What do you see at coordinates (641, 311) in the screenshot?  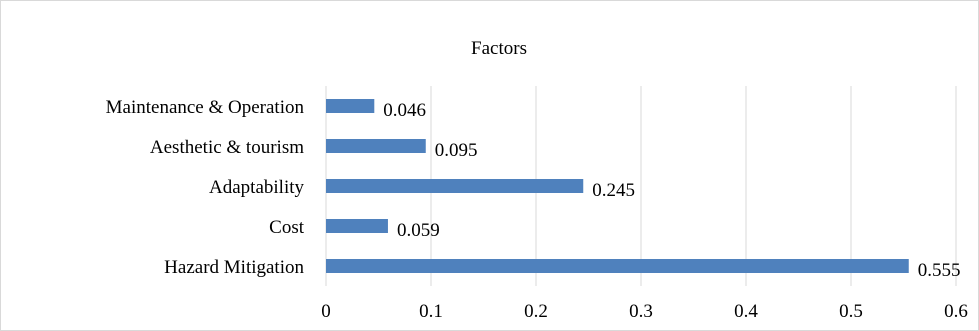 I see `x-tick-label: 0.3` at bounding box center [641, 311].